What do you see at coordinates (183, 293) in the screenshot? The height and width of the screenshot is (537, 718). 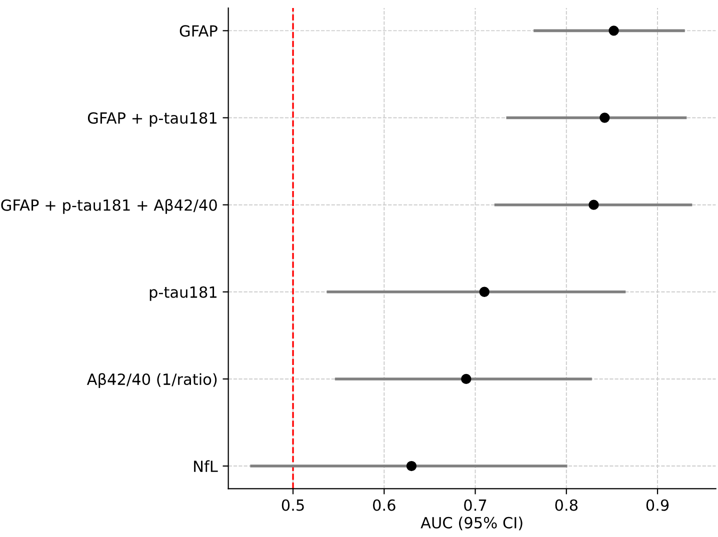 I see `y-tick-label: p-tau181` at bounding box center [183, 293].